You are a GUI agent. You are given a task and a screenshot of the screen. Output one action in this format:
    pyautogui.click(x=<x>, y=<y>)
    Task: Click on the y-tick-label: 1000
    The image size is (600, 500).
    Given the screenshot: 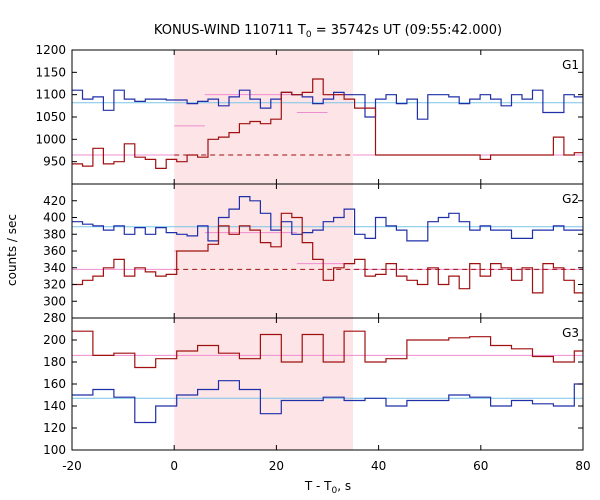 What is the action you would take?
    pyautogui.click(x=50, y=139)
    